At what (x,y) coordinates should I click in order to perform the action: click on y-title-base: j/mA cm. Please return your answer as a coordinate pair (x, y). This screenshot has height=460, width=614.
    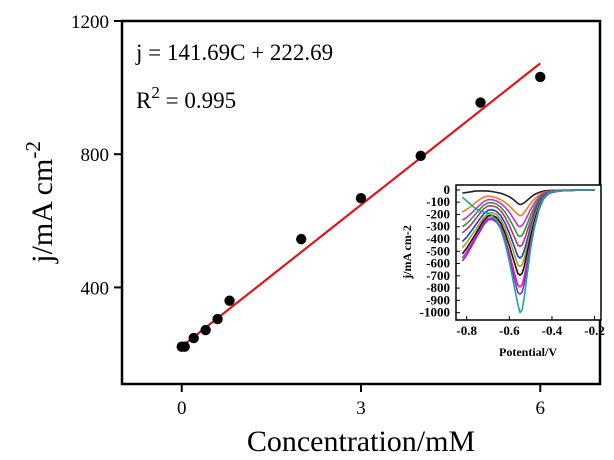
    Looking at the image, I should click on (42, 211).